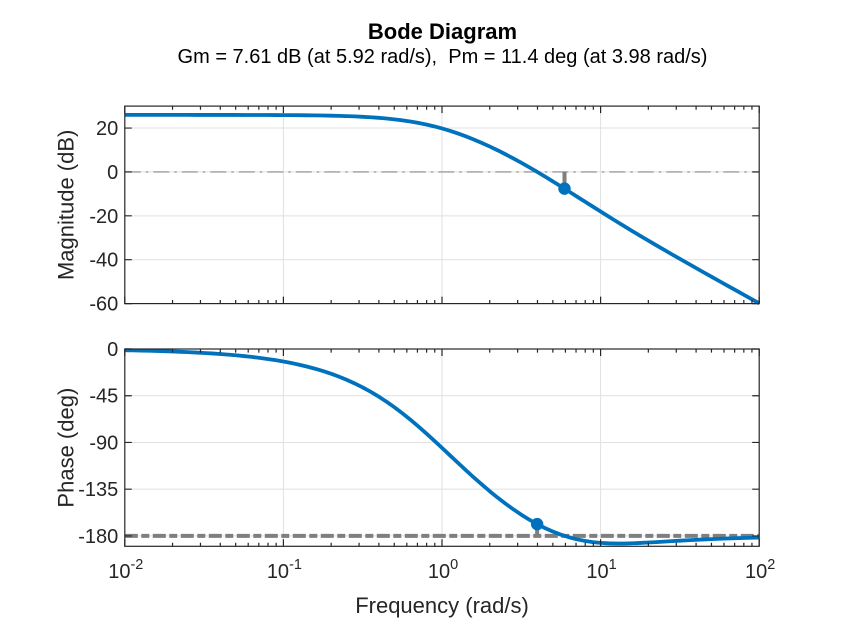  I want to click on x-tick-label: 10⁰, so click(443, 570).